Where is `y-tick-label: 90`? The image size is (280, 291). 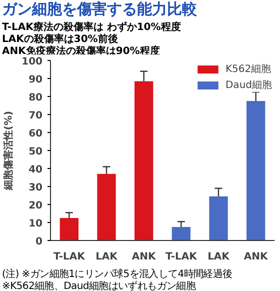 y-tick-label: 90 is located at coordinates (35, 80).